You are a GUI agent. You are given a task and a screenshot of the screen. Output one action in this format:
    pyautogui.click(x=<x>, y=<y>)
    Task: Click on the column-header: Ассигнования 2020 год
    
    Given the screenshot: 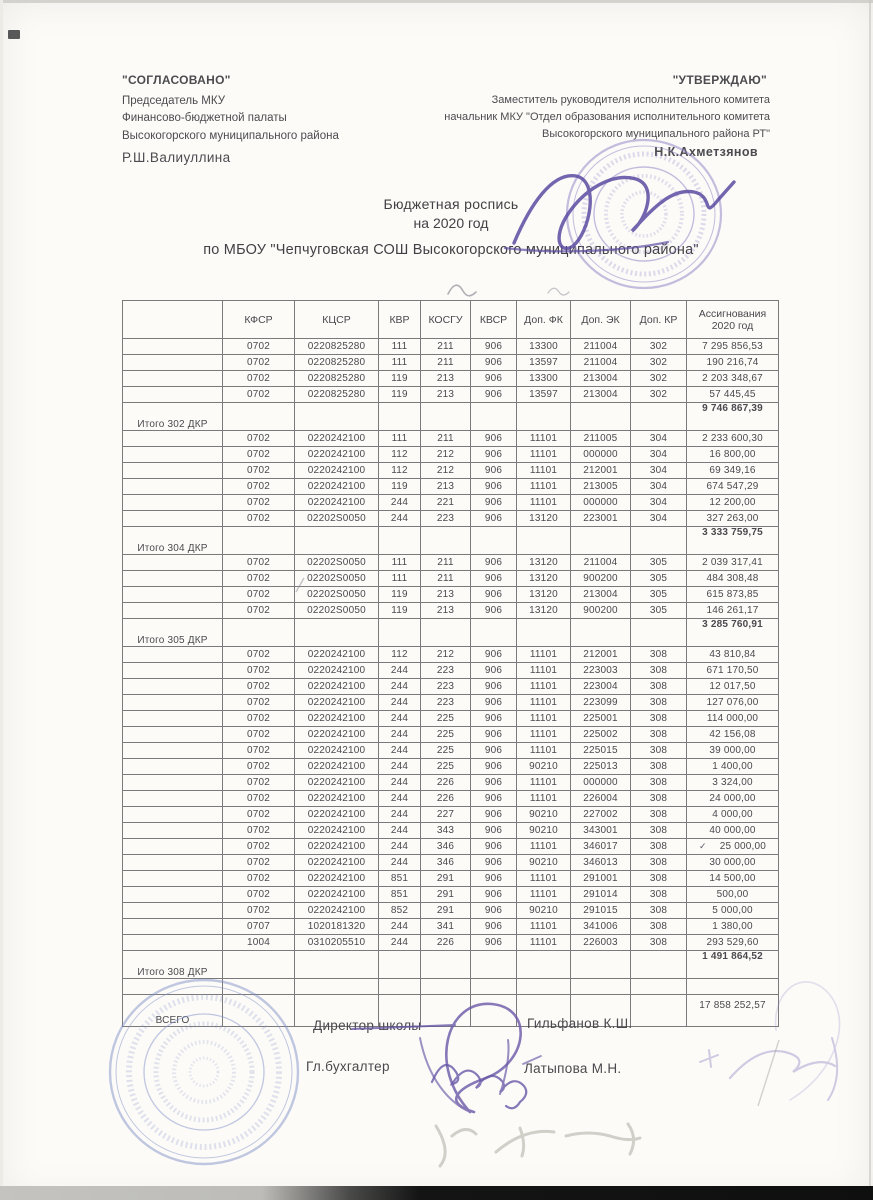 What is the action you would take?
    pyautogui.click(x=732, y=319)
    